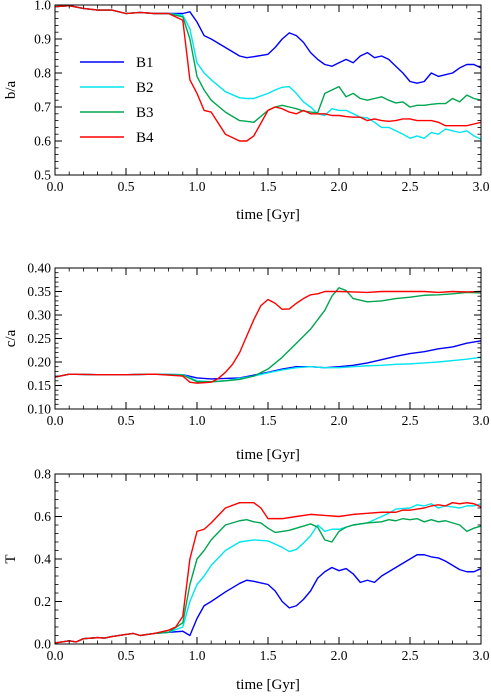  I want to click on legend-label-b1: B1, so click(145, 63).